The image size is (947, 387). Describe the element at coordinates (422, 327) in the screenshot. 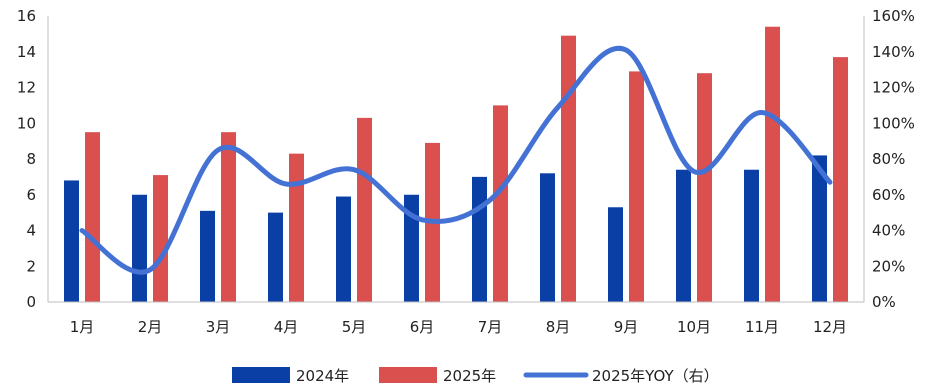

I see `x-tick-label: 6月` at that location.